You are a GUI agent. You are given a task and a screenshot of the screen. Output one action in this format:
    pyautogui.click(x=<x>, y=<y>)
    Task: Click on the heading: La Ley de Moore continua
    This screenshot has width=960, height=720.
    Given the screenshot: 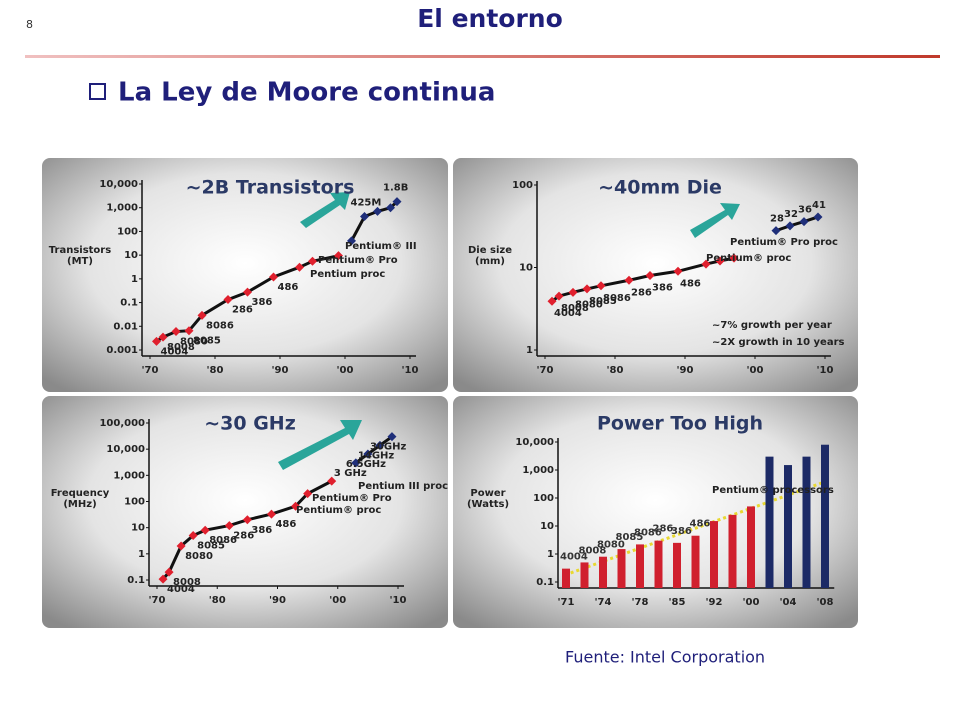 What is the action you would take?
    pyautogui.click(x=306, y=93)
    